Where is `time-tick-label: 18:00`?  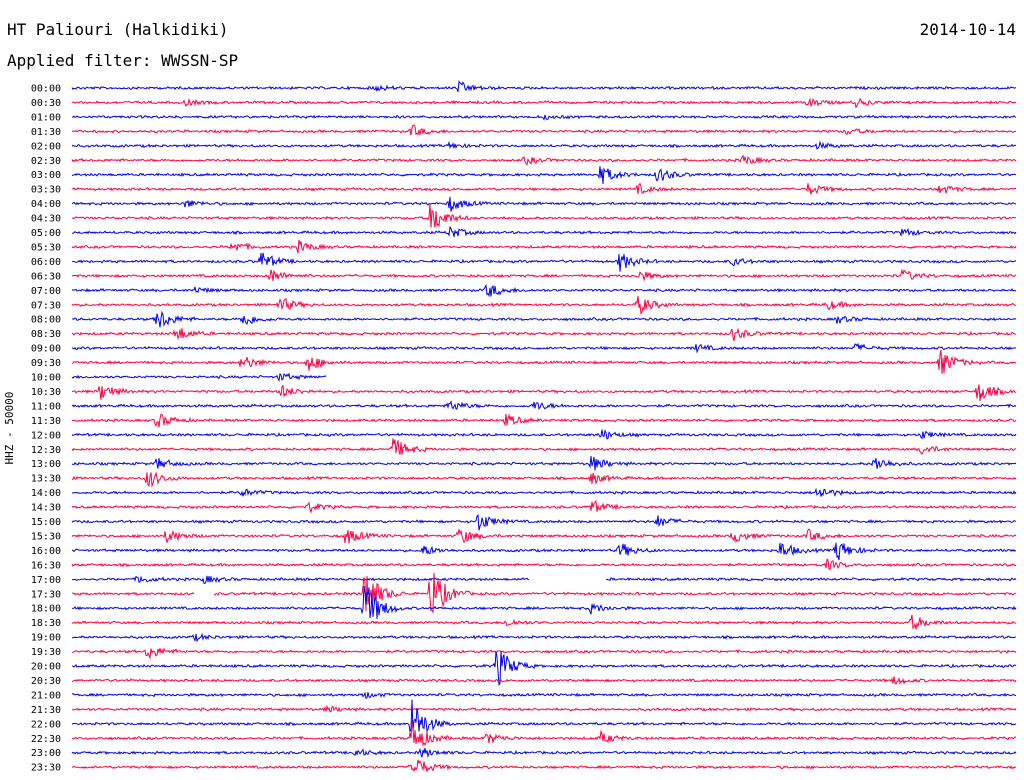 time-tick-label: 18:00 is located at coordinates (46, 609).